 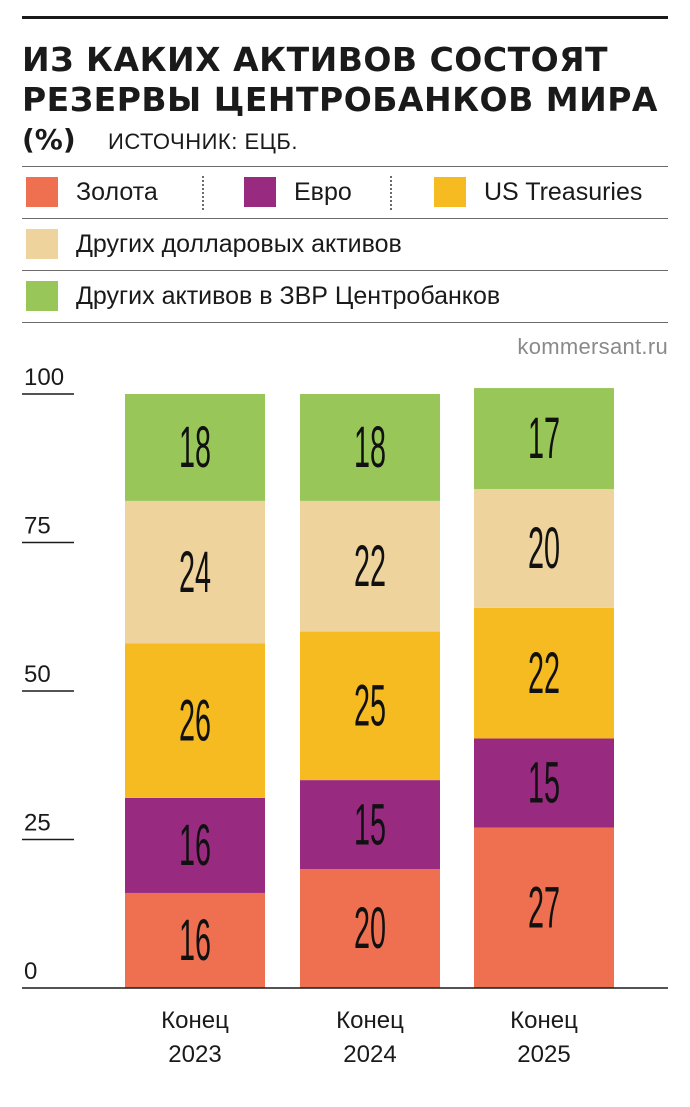 I want to click on data-label: 24, so click(x=195, y=572).